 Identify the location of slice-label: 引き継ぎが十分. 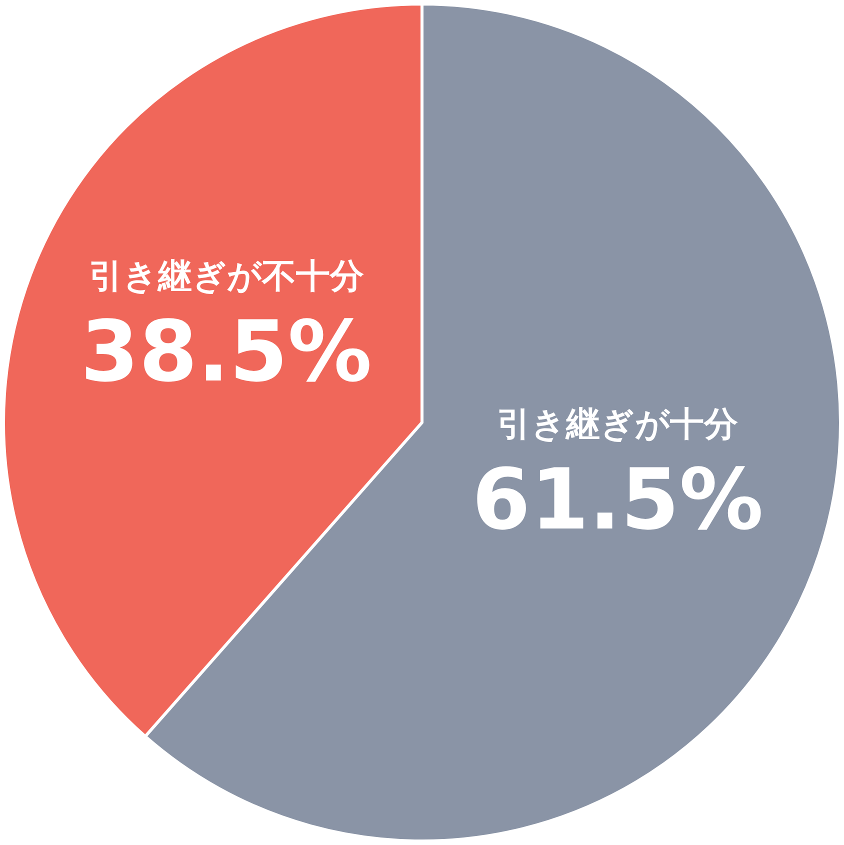
(617, 424).